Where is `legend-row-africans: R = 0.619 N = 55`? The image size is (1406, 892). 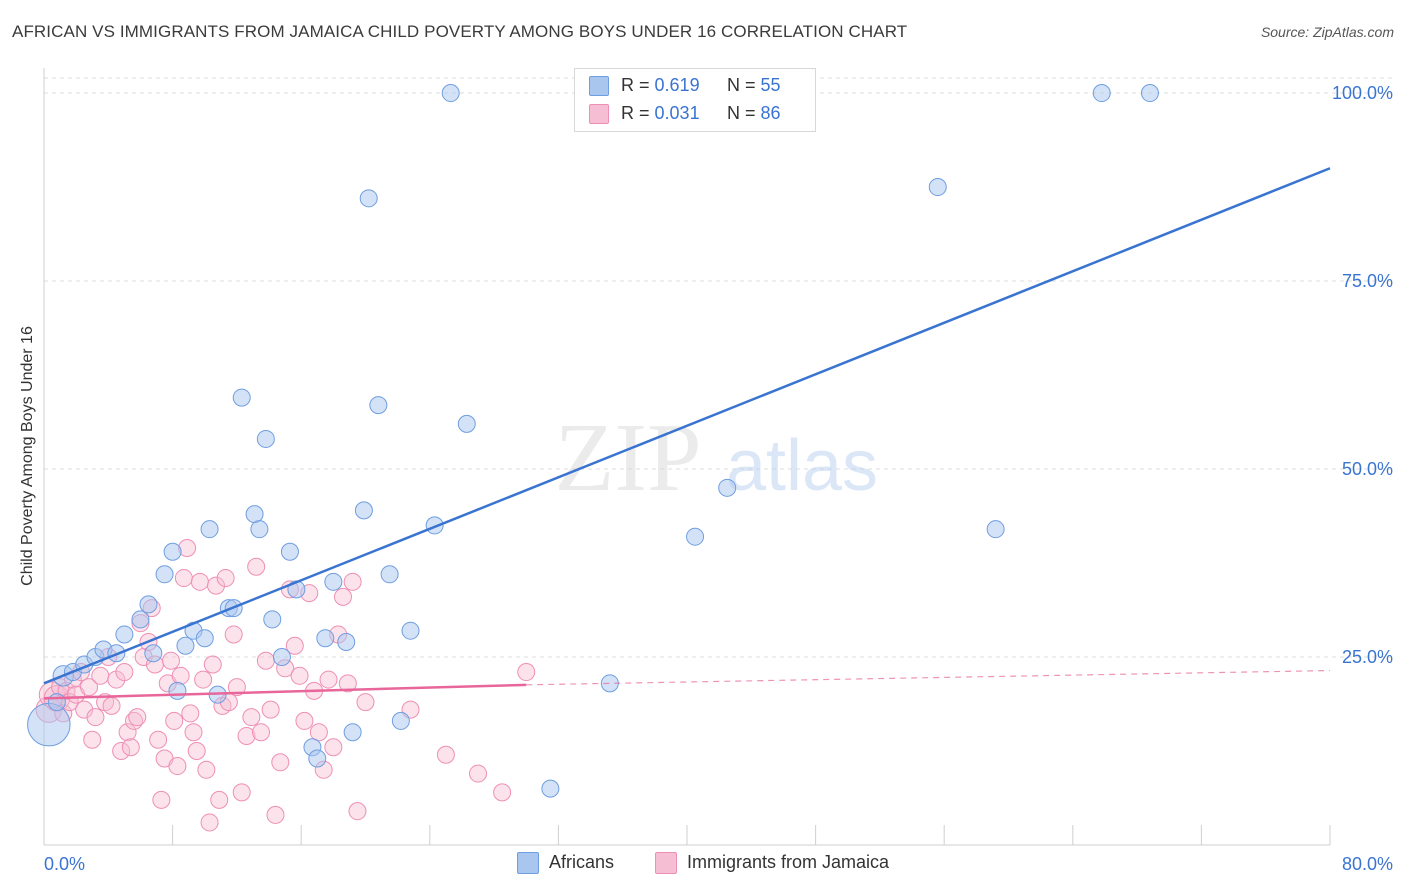
legend-row-africans: R = 0.619 N = 55 is located at coordinates (685, 86).